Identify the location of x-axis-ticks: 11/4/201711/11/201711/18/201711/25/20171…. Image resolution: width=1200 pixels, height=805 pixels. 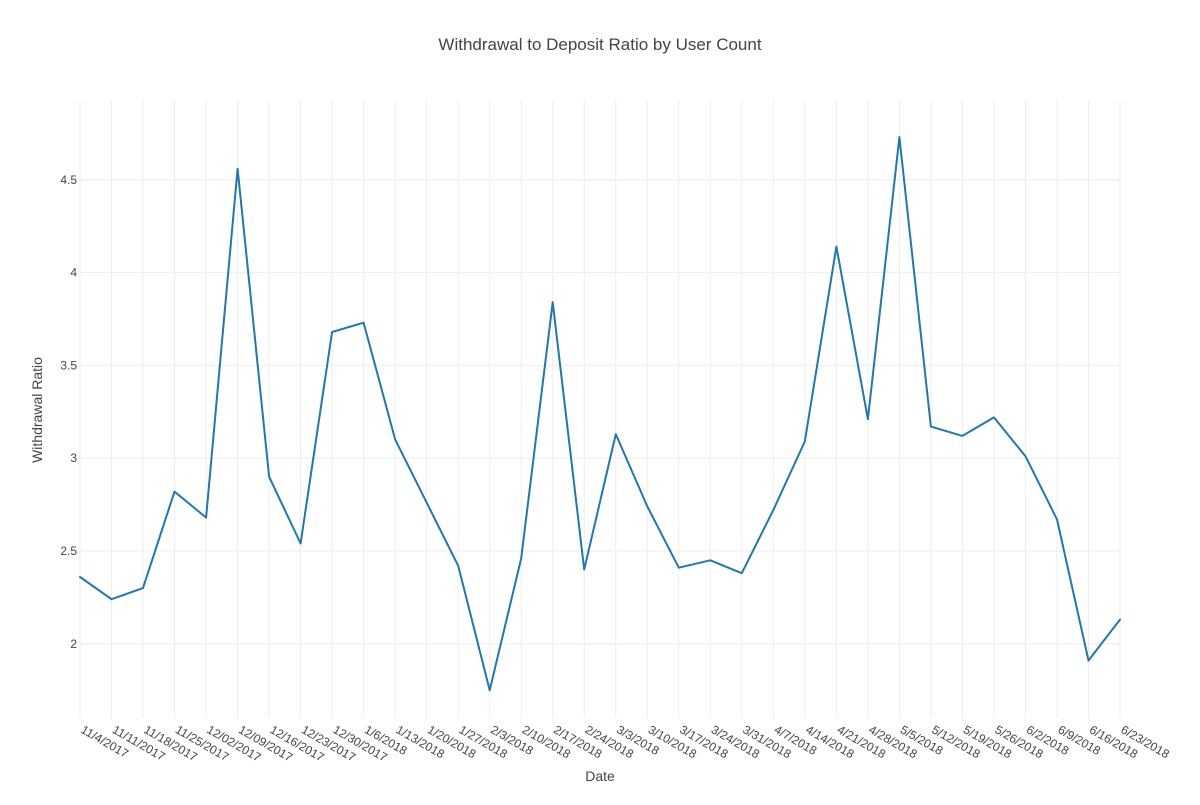
(626, 743).